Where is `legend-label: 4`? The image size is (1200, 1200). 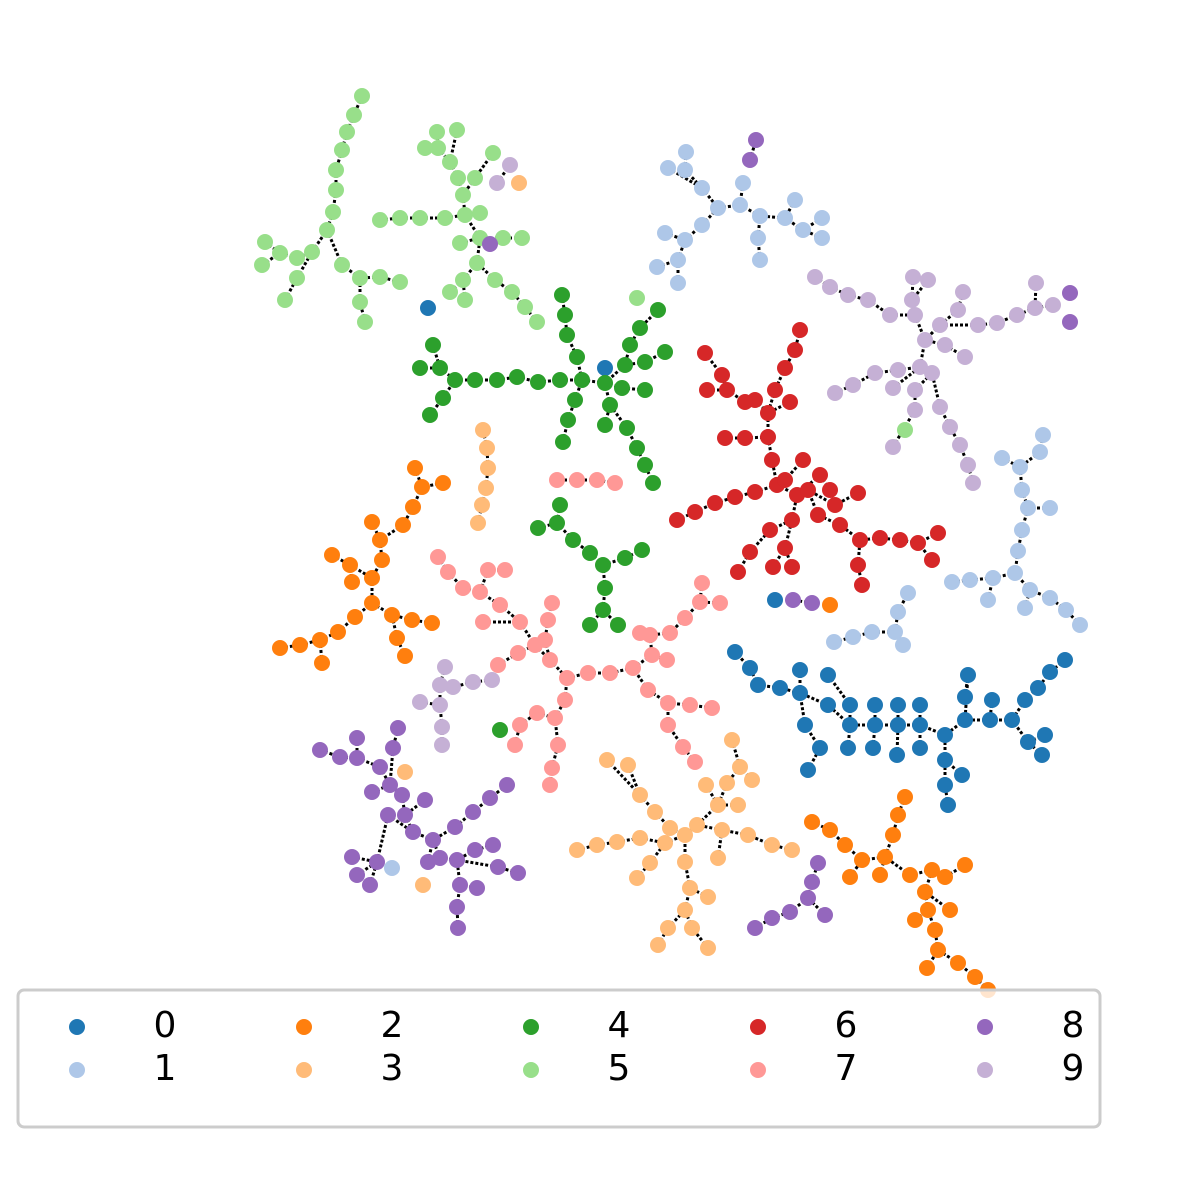
legend-label: 4 is located at coordinates (619, 1025).